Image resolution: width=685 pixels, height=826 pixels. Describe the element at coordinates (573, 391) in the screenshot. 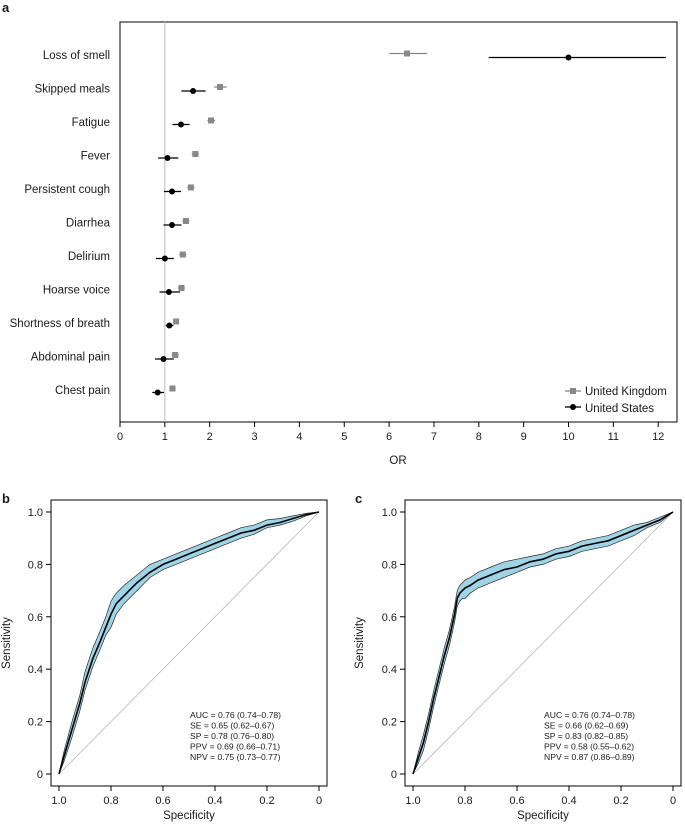

I see `legend-uk-marker` at that location.